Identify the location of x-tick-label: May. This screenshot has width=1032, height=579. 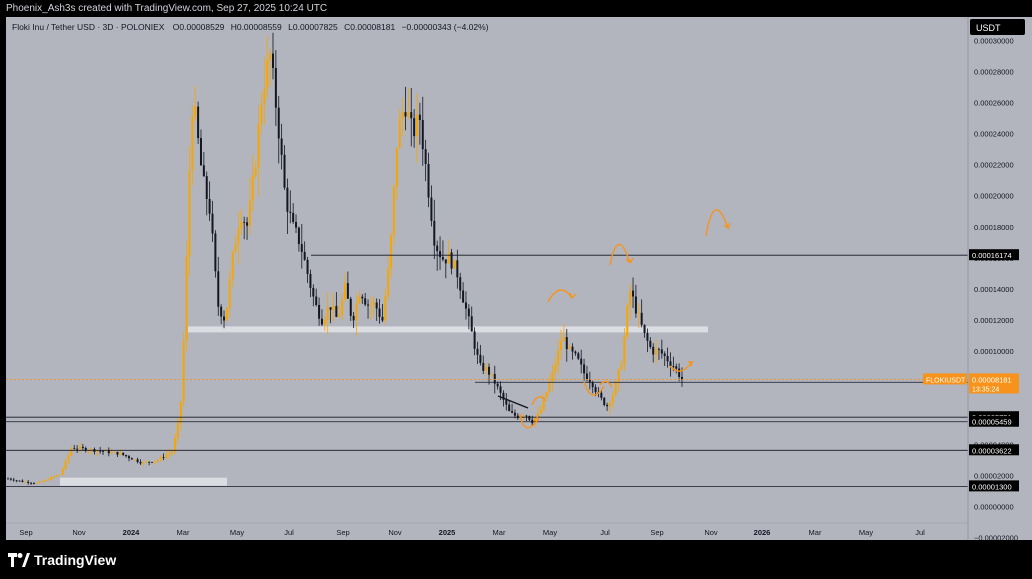
(237, 532).